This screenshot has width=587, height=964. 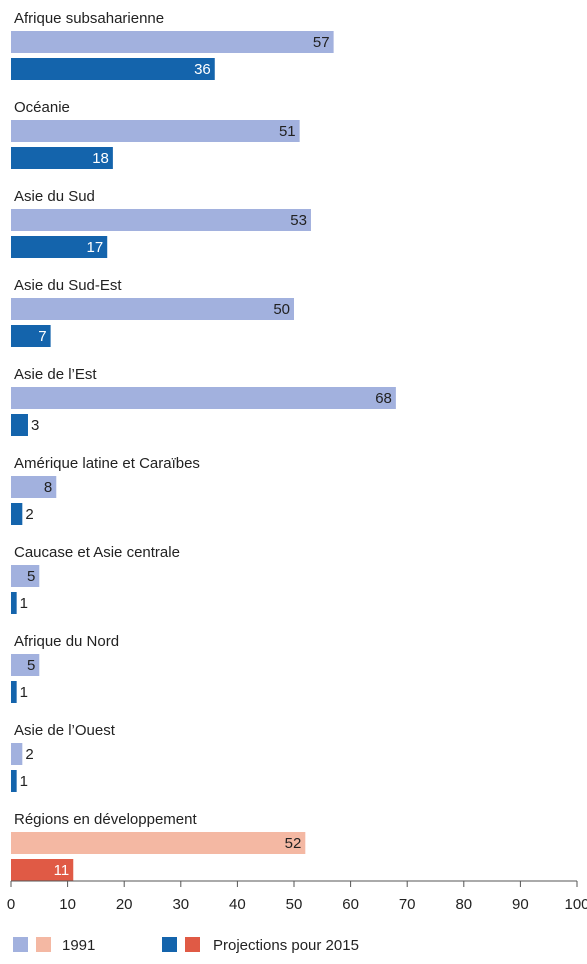 What do you see at coordinates (48, 487) in the screenshot?
I see `value-label-1991: 8` at bounding box center [48, 487].